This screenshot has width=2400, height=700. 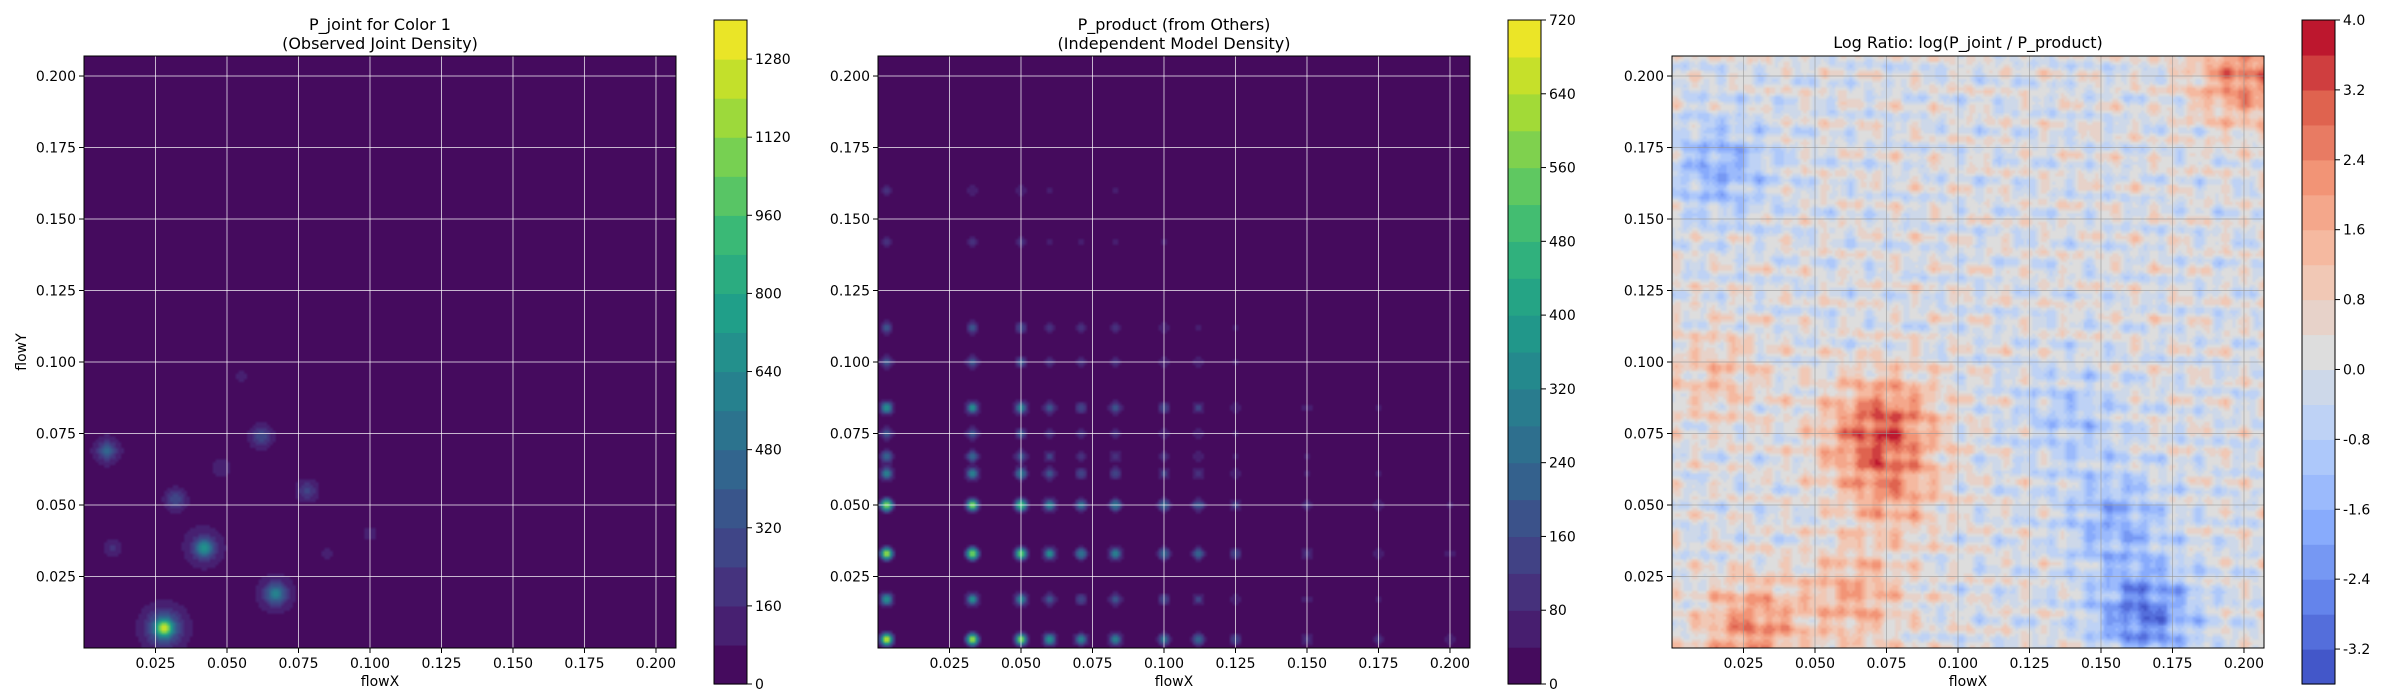 What do you see at coordinates (2356, 510) in the screenshot?
I see `colorbar-tick-label: -1.6` at bounding box center [2356, 510].